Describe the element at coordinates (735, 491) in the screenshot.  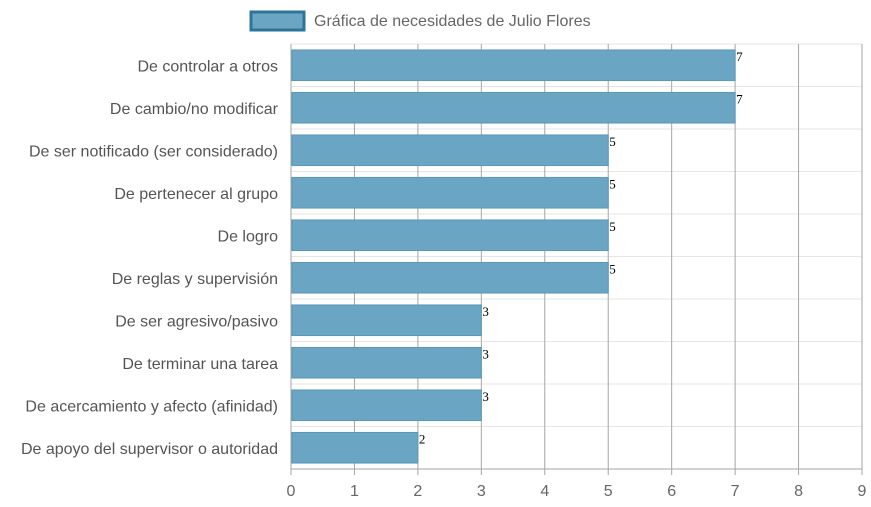
I see `x-tick-label: 7` at that location.